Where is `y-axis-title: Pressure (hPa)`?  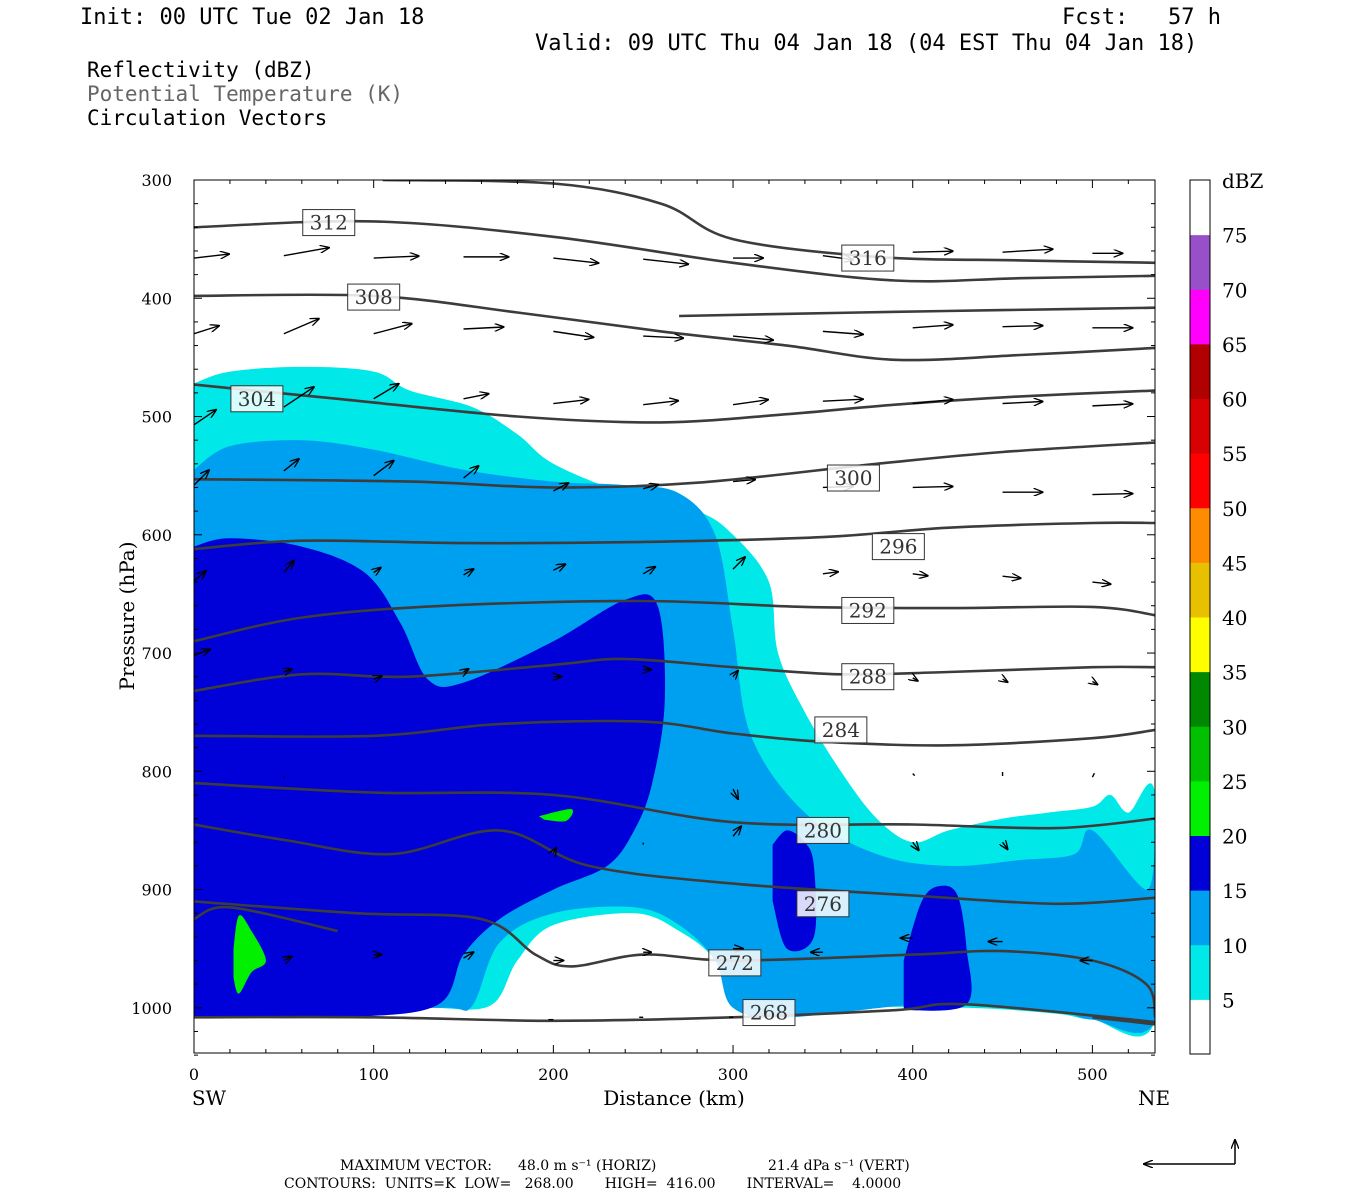 y-axis-title: Pressure (hPa) is located at coordinates (127, 616).